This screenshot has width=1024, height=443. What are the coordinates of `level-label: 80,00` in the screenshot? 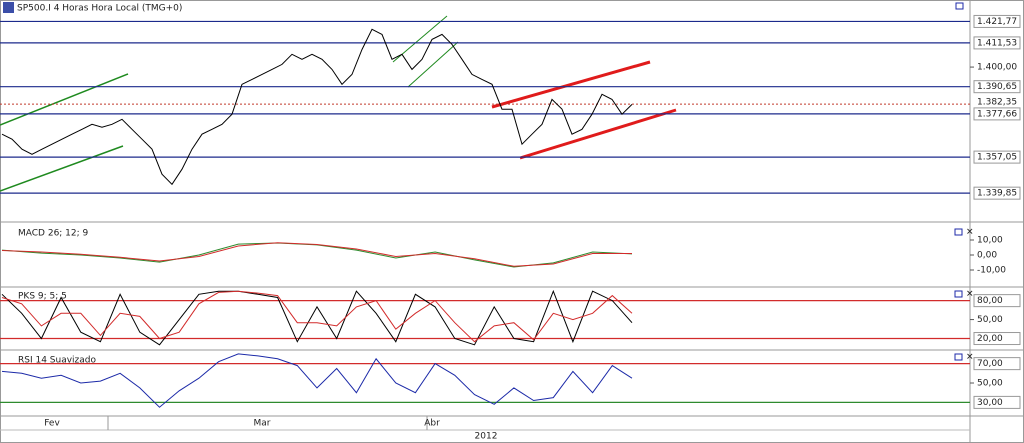 It's located at (990, 301).